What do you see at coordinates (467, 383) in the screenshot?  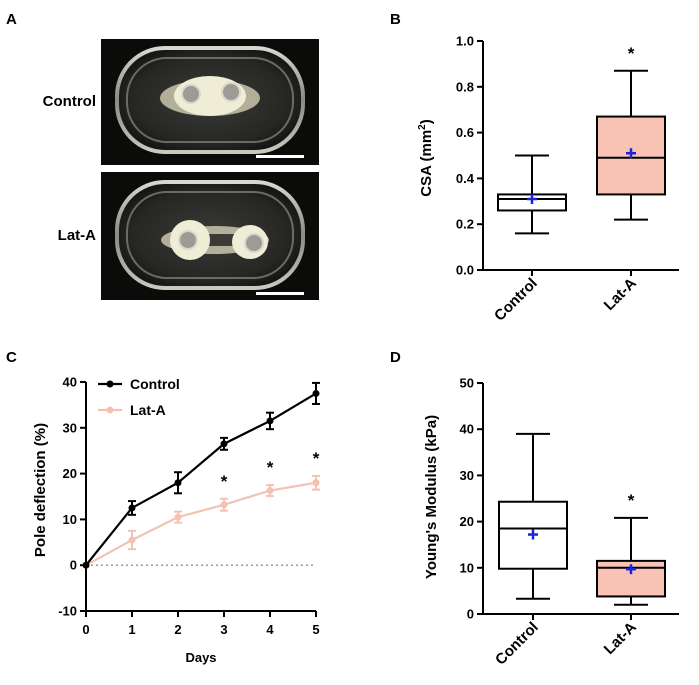 I see `y-tick-label: 50` at bounding box center [467, 383].